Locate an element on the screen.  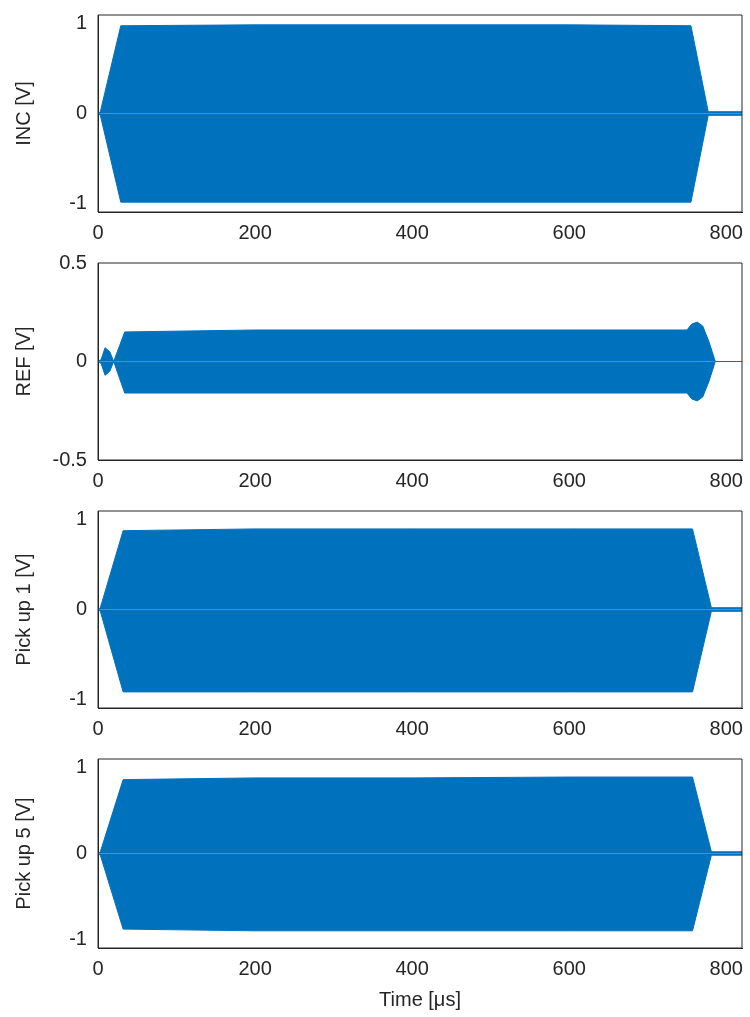
y-axis-title: Pick up 1 [V] is located at coordinates (22, 609).